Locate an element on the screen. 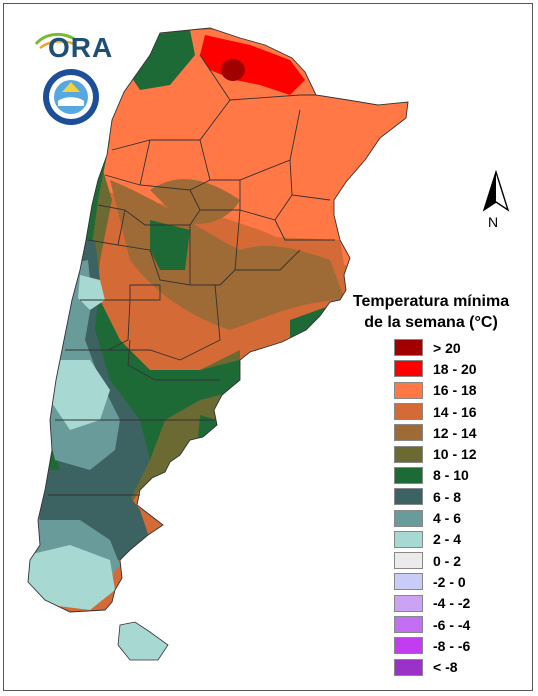 The height and width of the screenshot is (696, 538). legend-item: 0 - 2 is located at coordinates (435, 560).